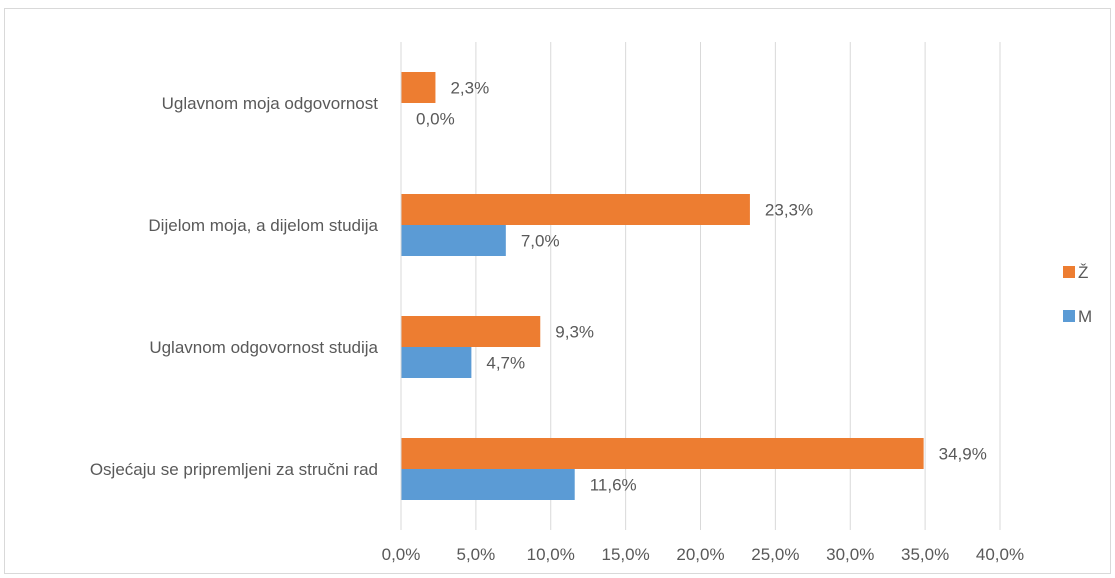  What do you see at coordinates (850, 554) in the screenshot?
I see `x-tick-label: 30,0%` at bounding box center [850, 554].